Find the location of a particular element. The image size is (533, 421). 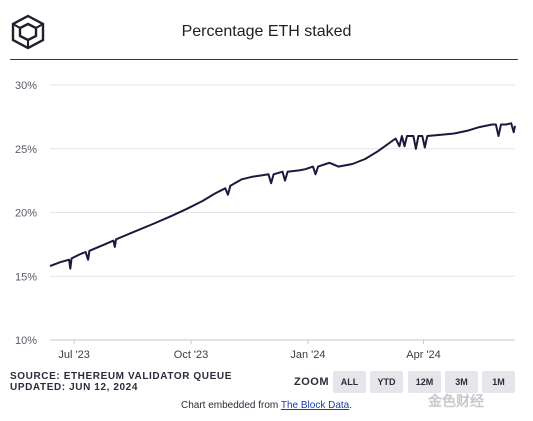

zoom-12m-button: 12M is located at coordinates (424, 382).